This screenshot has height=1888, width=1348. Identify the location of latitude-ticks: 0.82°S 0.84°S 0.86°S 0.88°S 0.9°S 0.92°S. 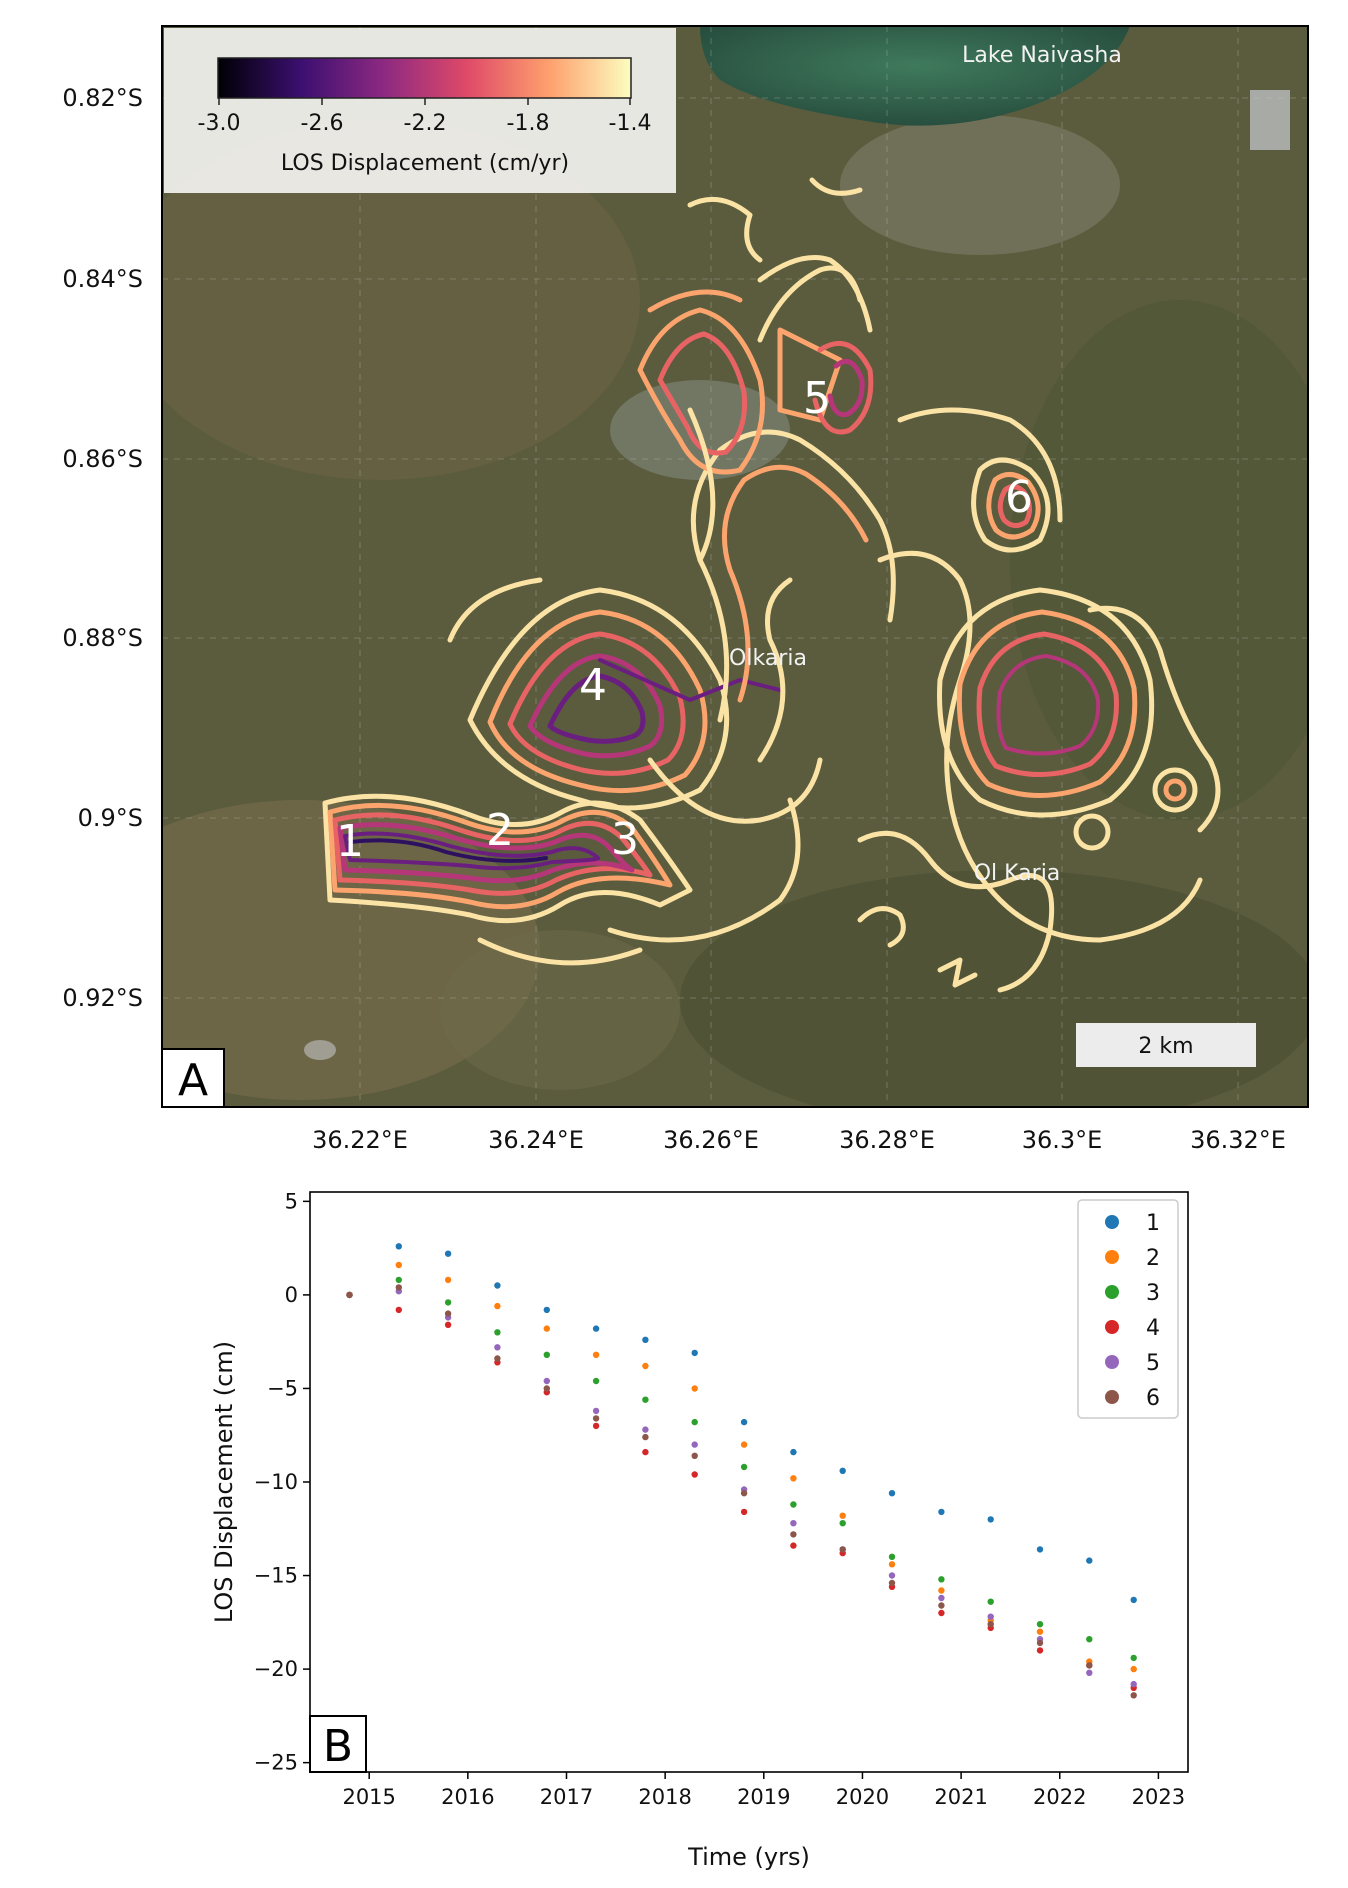
(102, 548).